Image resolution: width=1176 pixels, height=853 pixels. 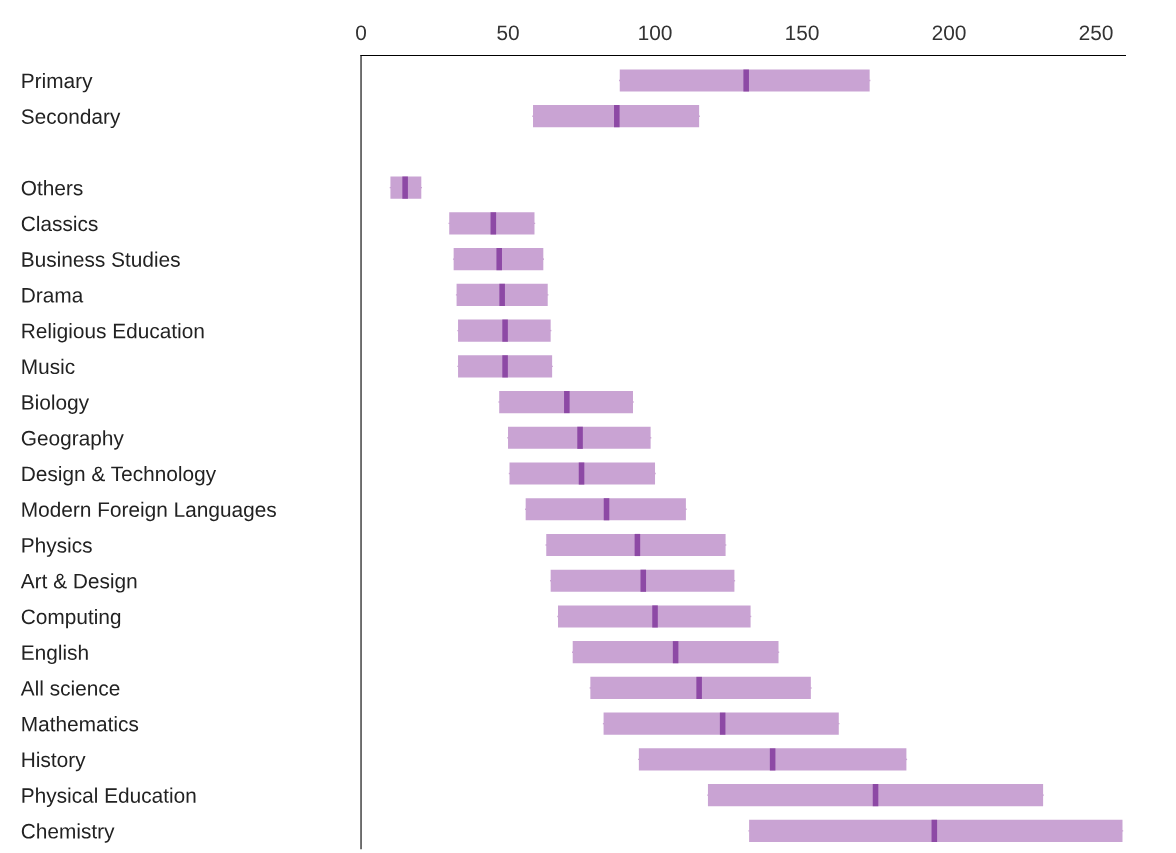 I want to click on y-tick-label: Geography, so click(x=72, y=440).